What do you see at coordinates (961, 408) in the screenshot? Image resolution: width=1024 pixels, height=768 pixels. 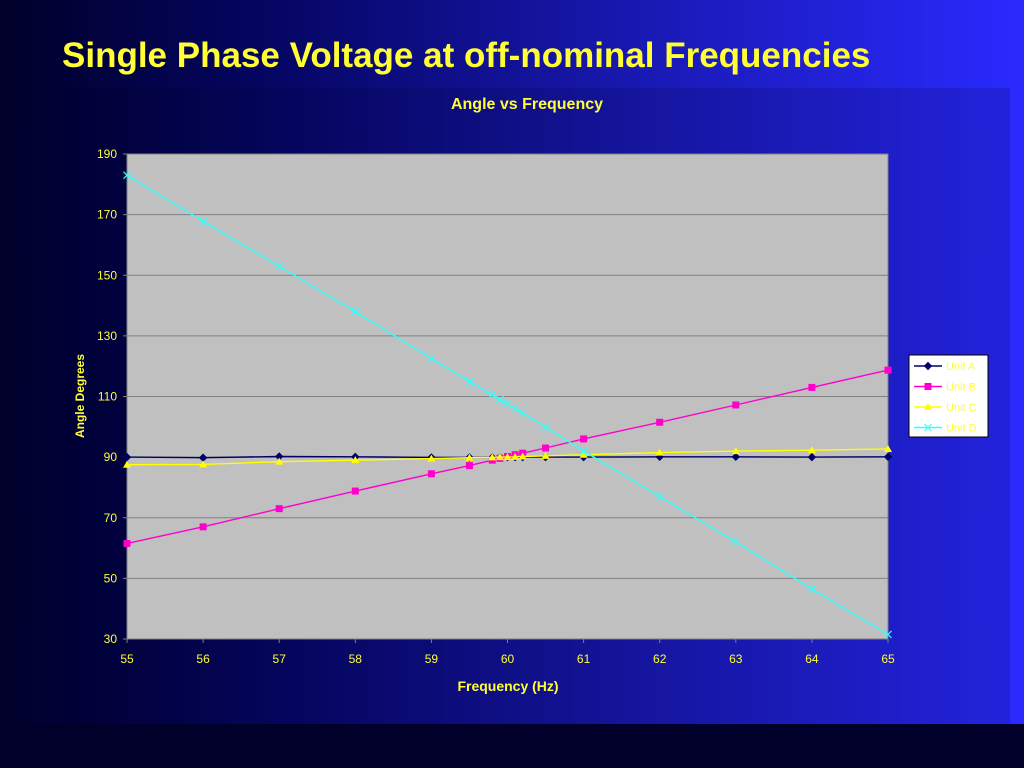 I see `legend-label: Unit C` at bounding box center [961, 408].